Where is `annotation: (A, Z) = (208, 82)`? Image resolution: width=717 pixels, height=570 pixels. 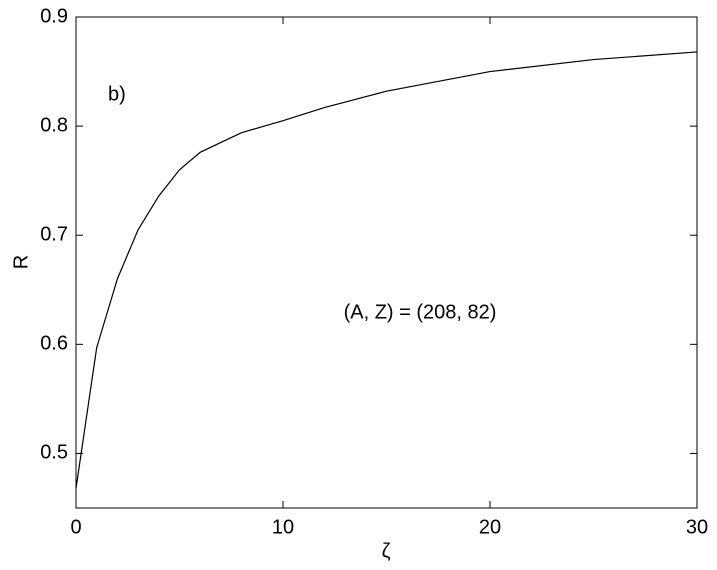
annotation: (A, Z) = (208, 82) is located at coordinates (420, 312).